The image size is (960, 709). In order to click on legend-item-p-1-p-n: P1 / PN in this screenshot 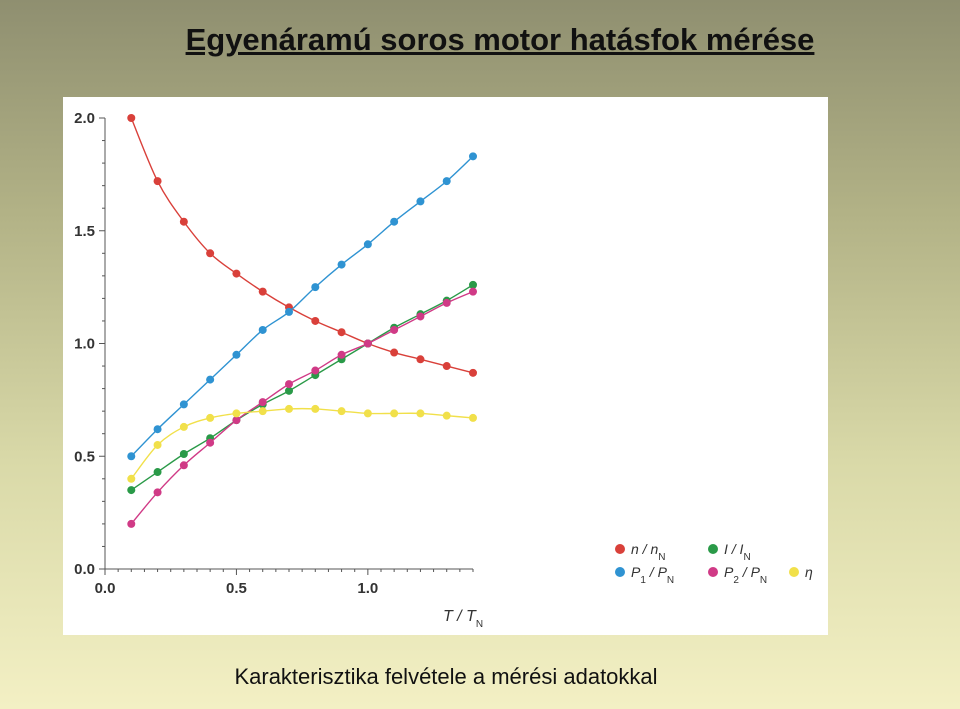, I will do `click(644, 575)`.